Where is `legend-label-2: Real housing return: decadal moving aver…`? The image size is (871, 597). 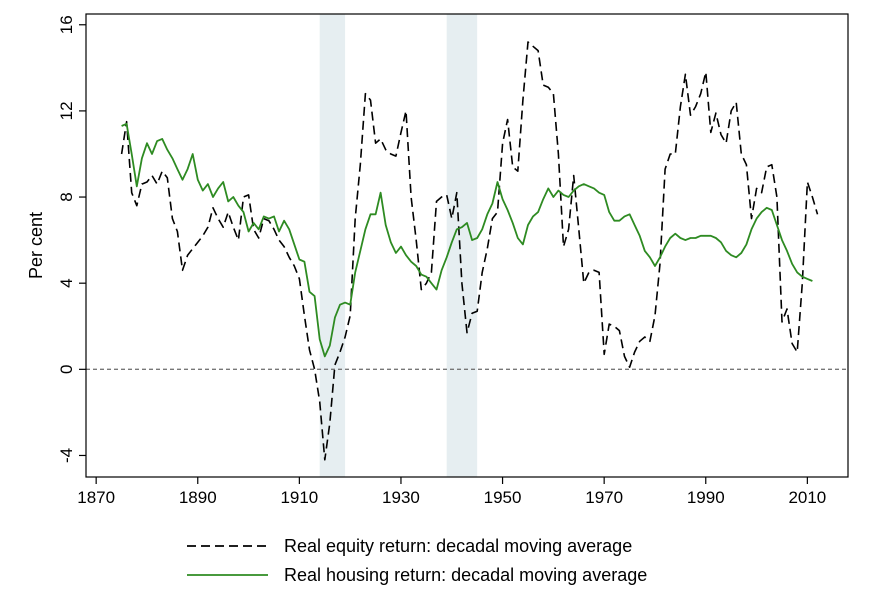
legend-label-2: Real housing return: decadal moving aver… is located at coordinates (465, 575).